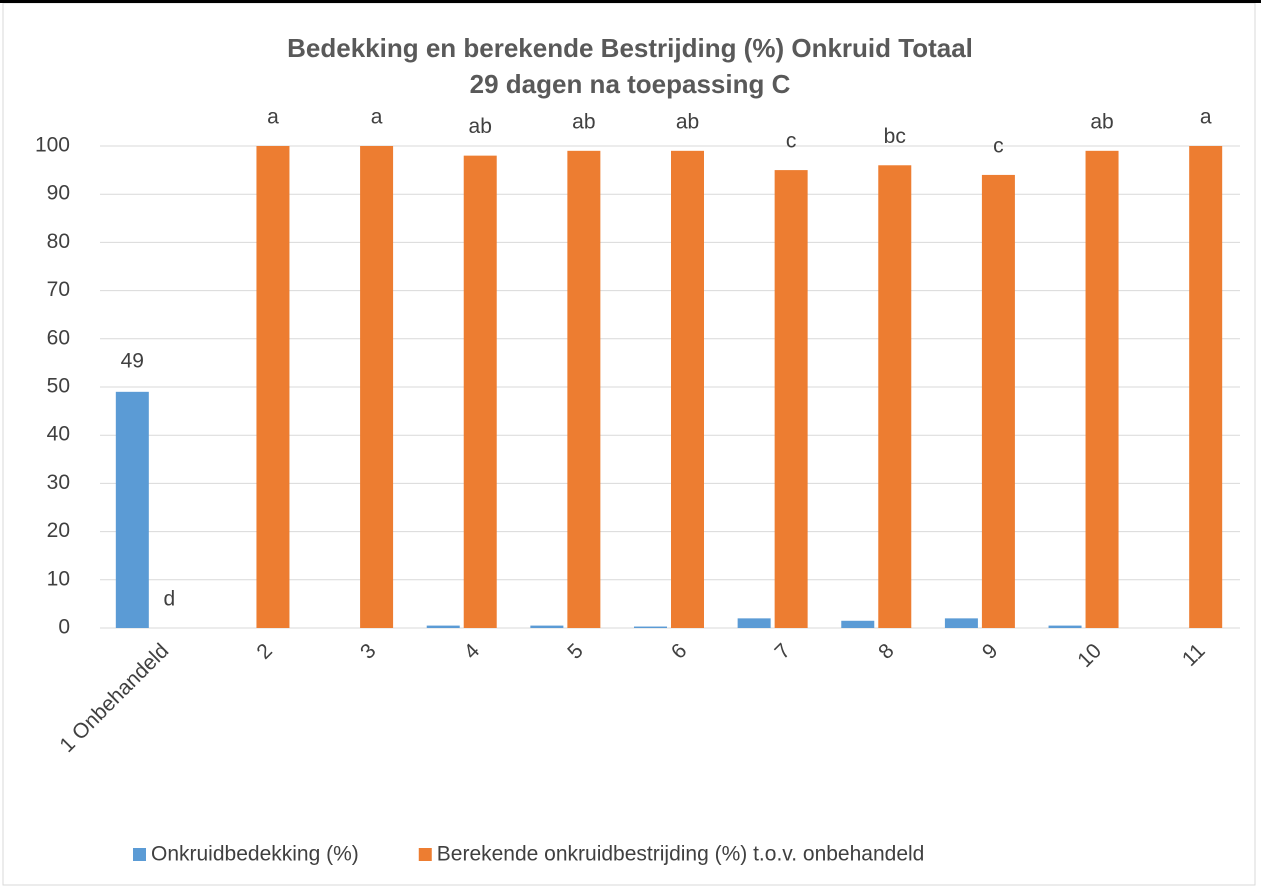 This screenshot has width=1261, height=890. What do you see at coordinates (255, 854) in the screenshot?
I see `legend-label: Onkruidbedekking (%)` at bounding box center [255, 854].